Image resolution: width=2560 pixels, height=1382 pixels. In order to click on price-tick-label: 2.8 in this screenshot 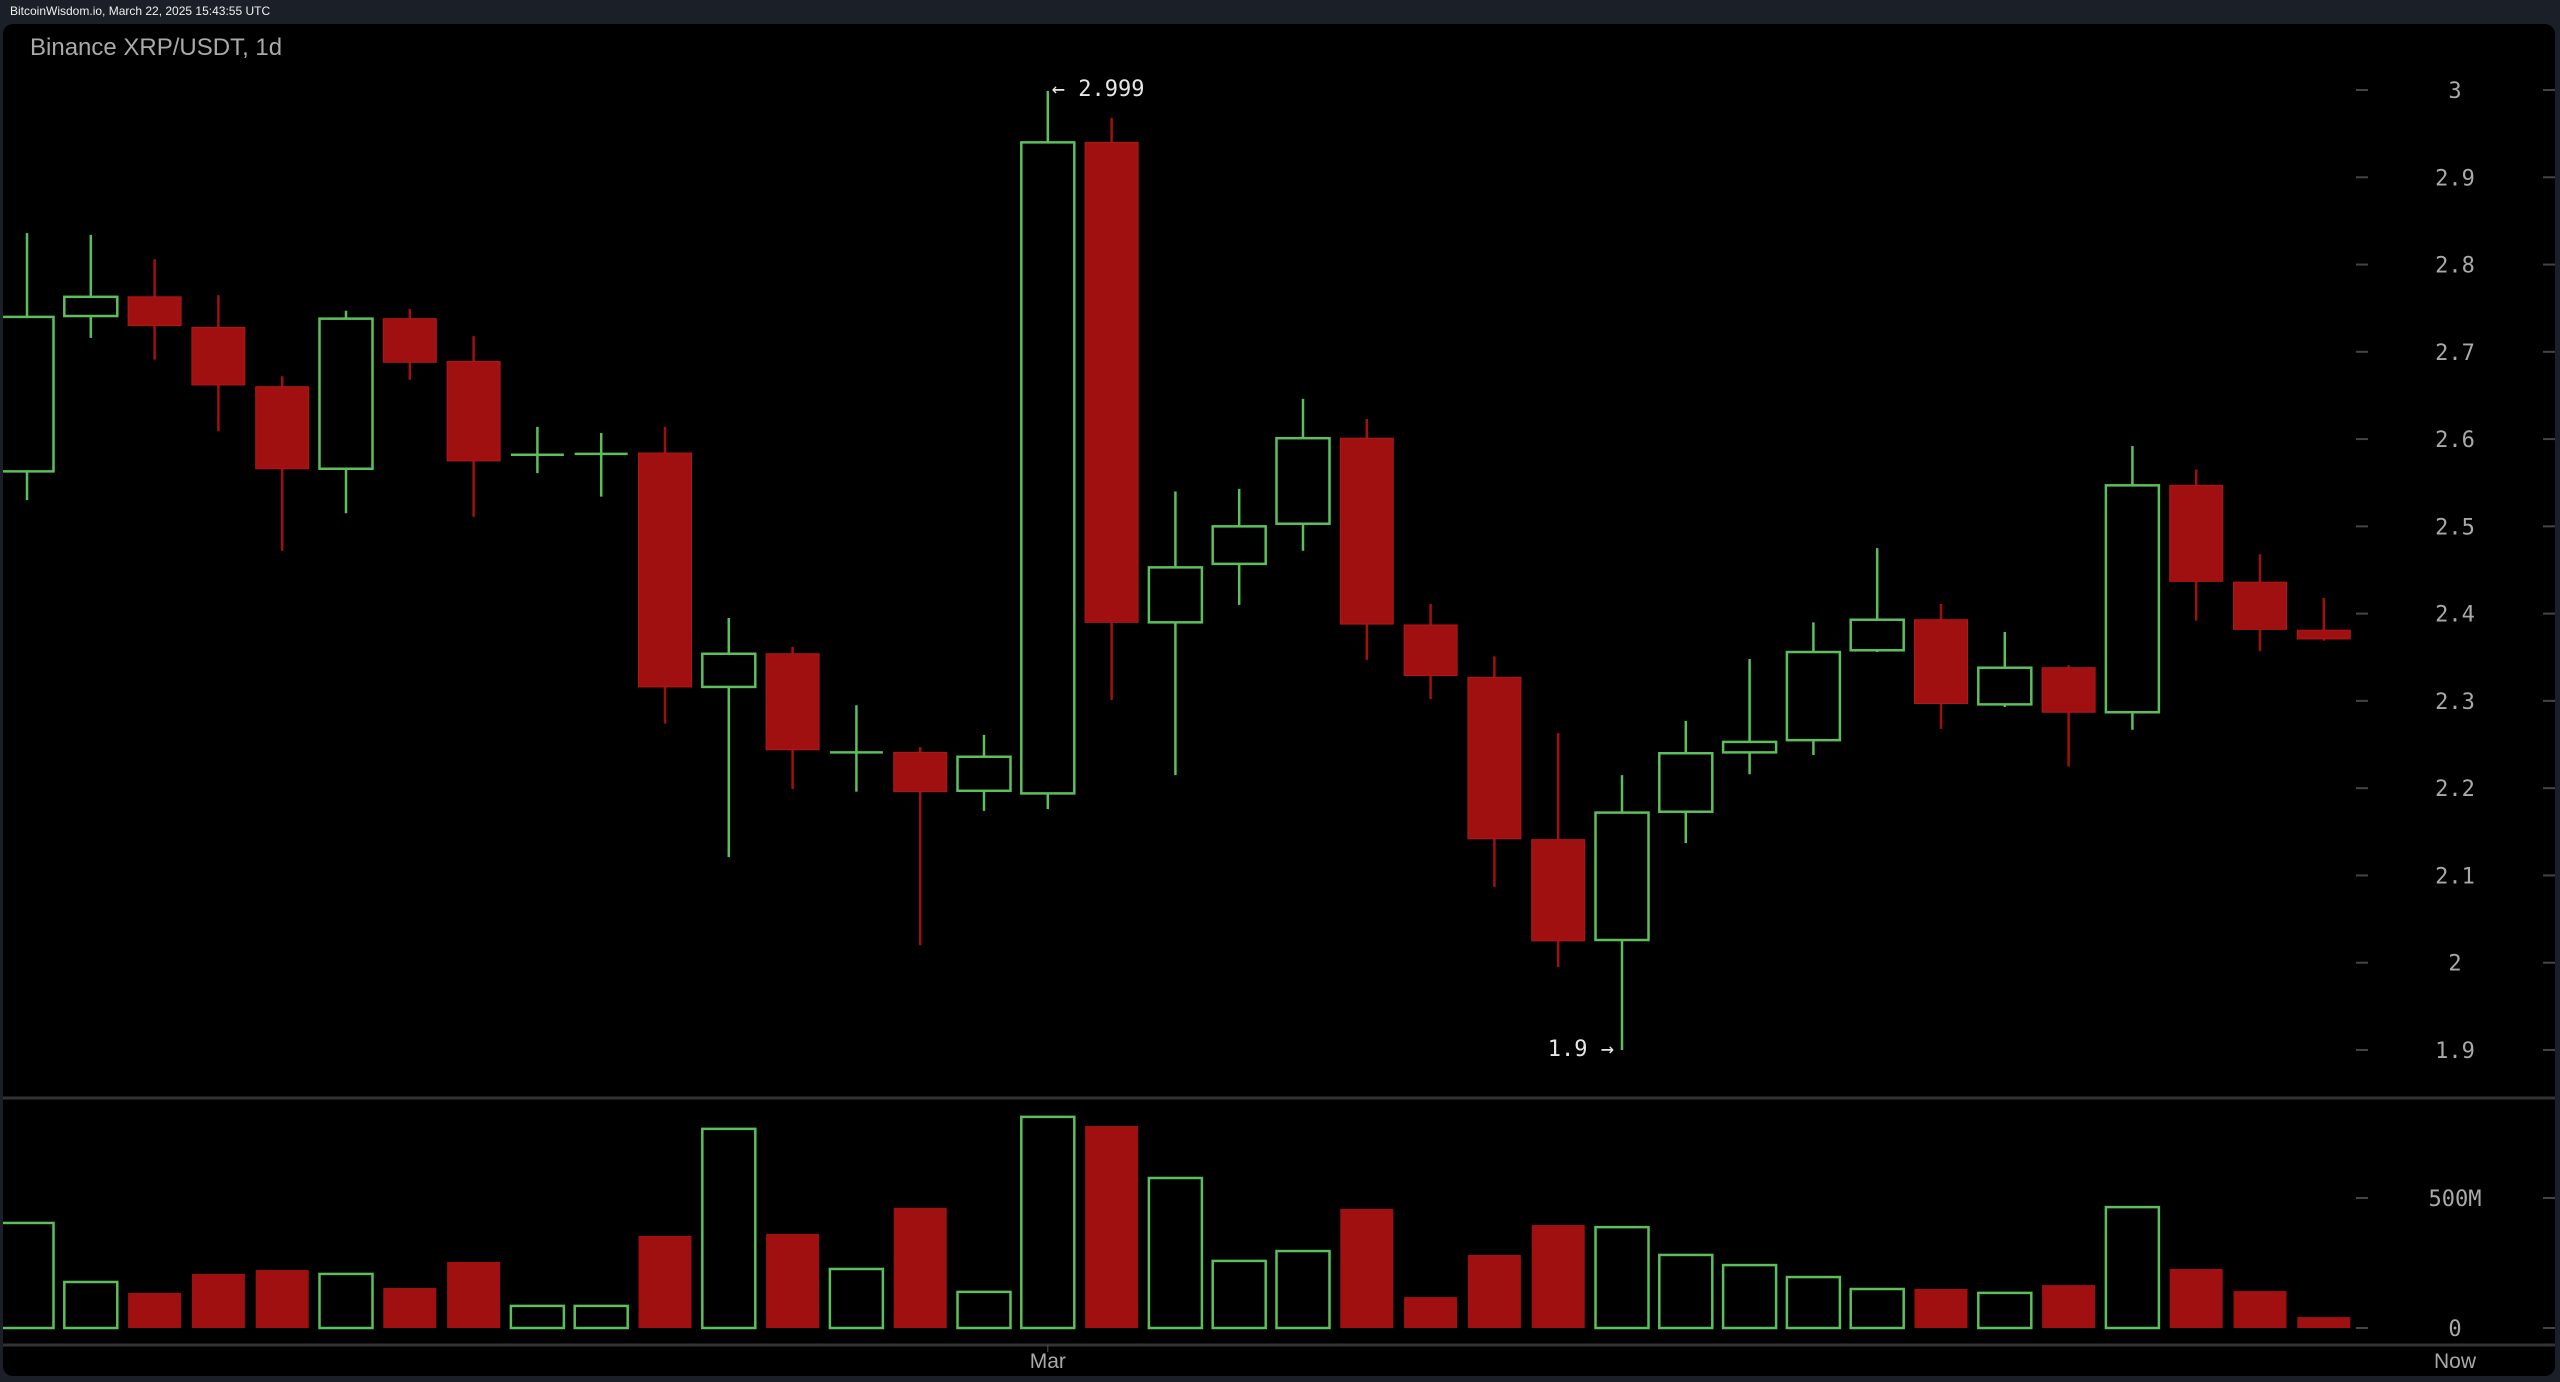, I will do `click(2455, 266)`.